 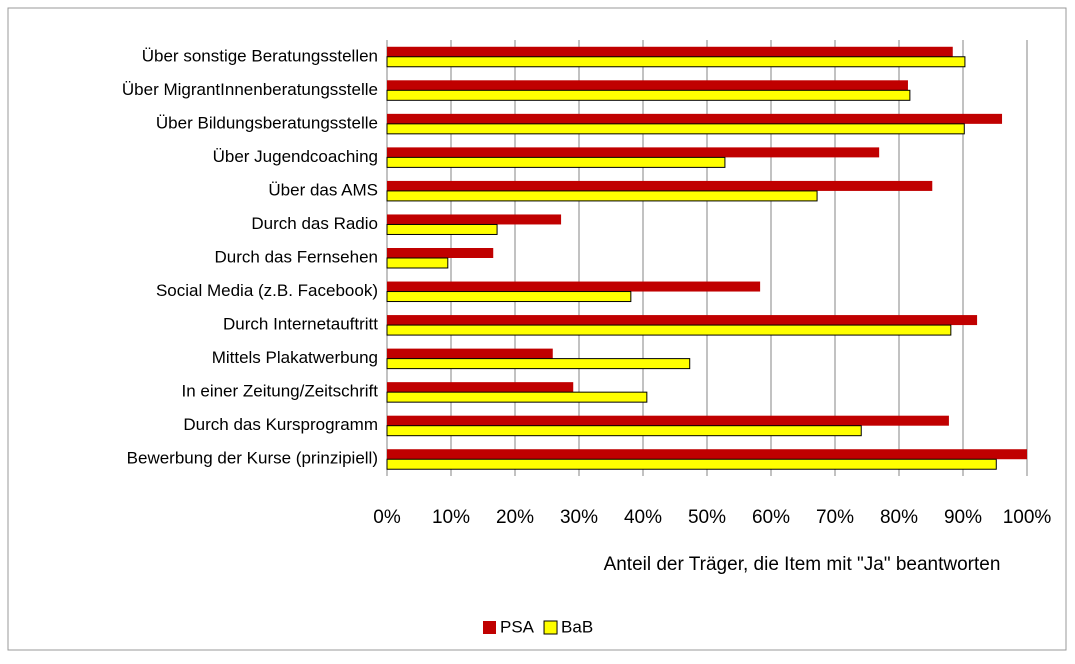 What do you see at coordinates (643, 517) in the screenshot?
I see `x-tick-label: 40%` at bounding box center [643, 517].